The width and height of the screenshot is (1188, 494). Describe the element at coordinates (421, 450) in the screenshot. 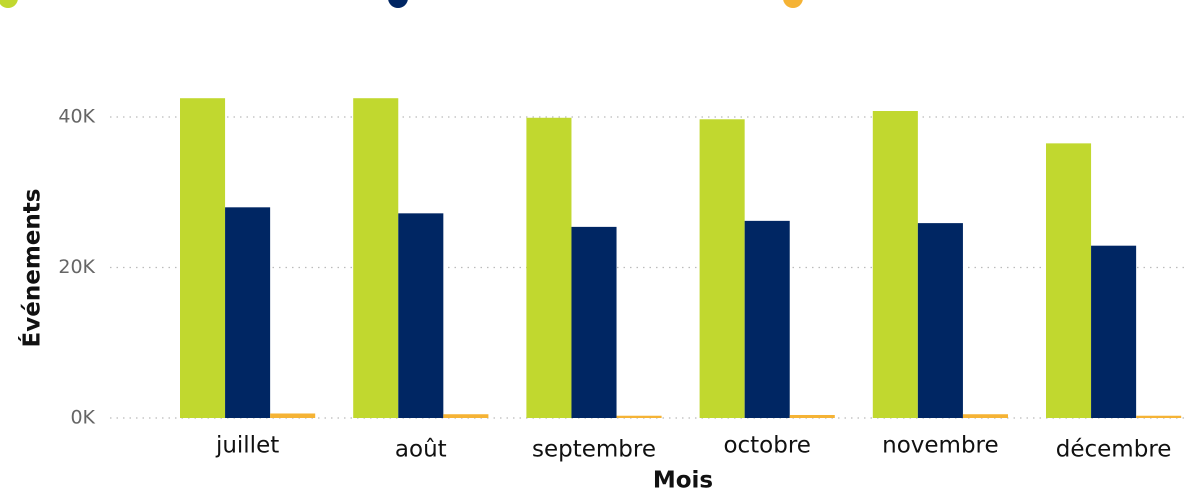

I see `x-tick-label: août` at that location.